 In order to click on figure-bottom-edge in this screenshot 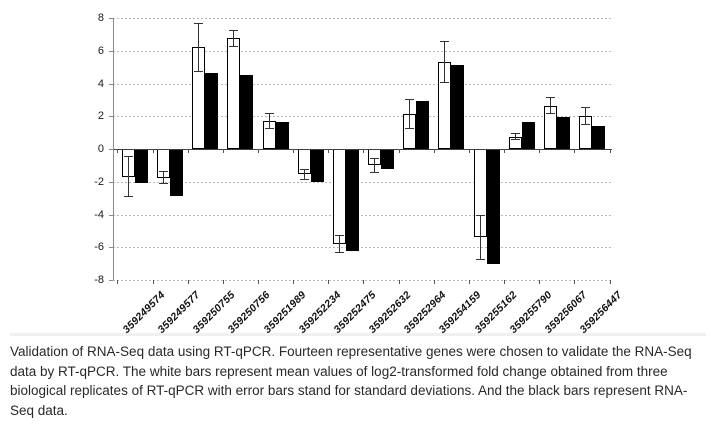, I will do `click(358, 334)`.